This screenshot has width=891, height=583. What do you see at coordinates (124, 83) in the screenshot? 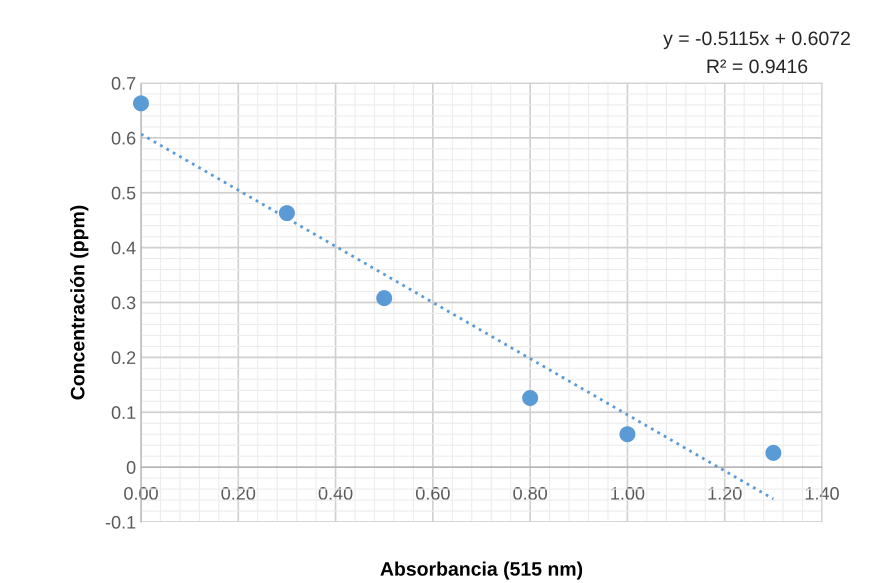
I see `y-tick-label: 0.7` at bounding box center [124, 83].